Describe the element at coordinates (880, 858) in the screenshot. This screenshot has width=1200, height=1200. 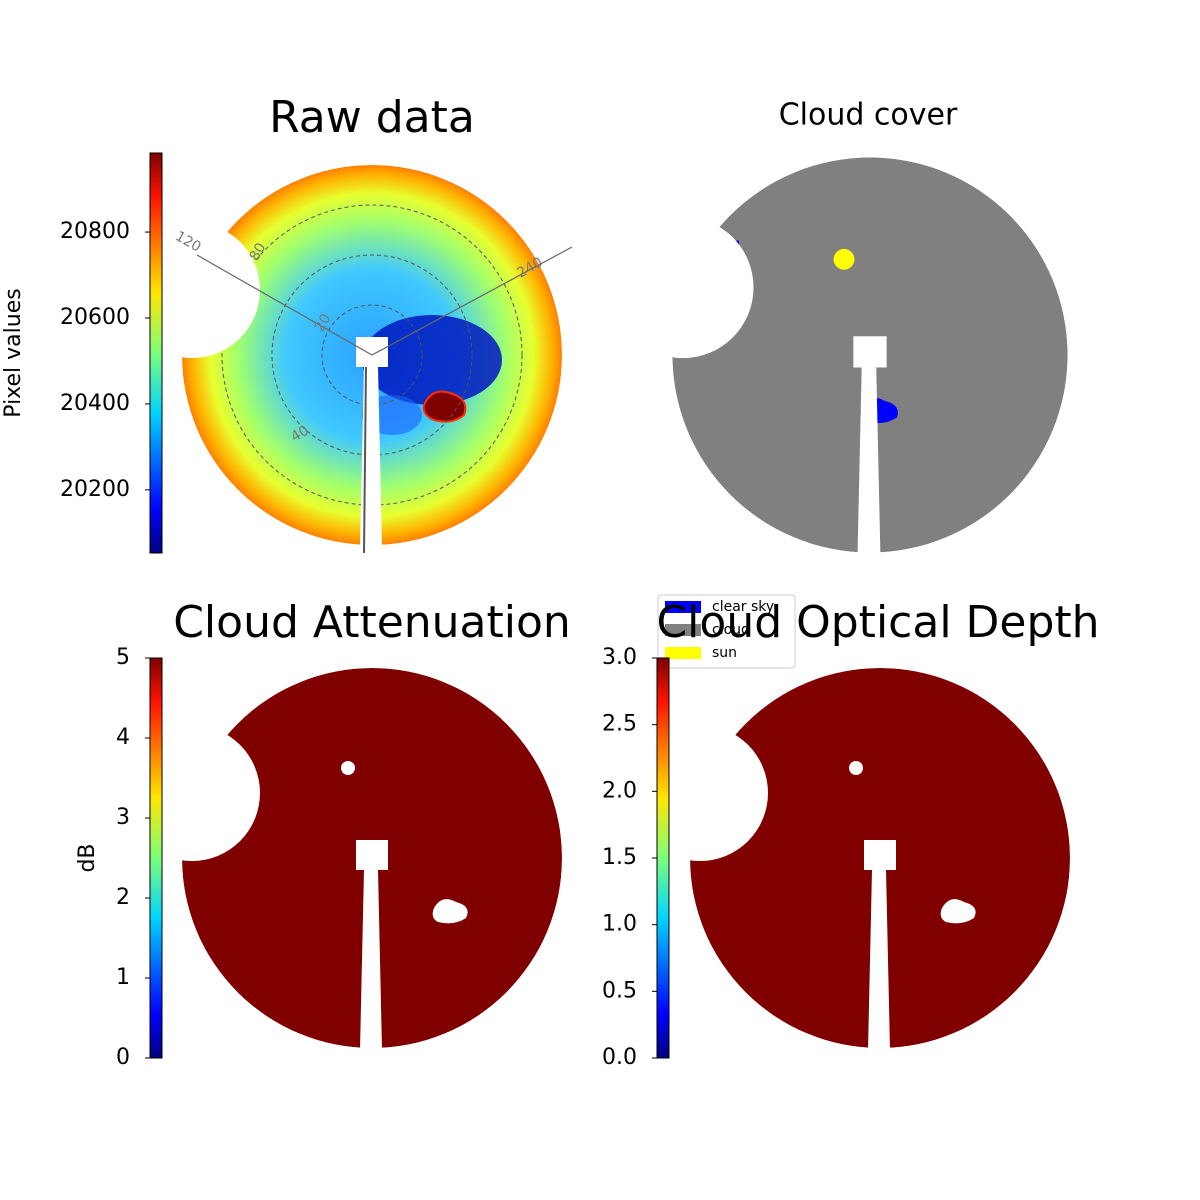
I see `optical-depth-image` at that location.